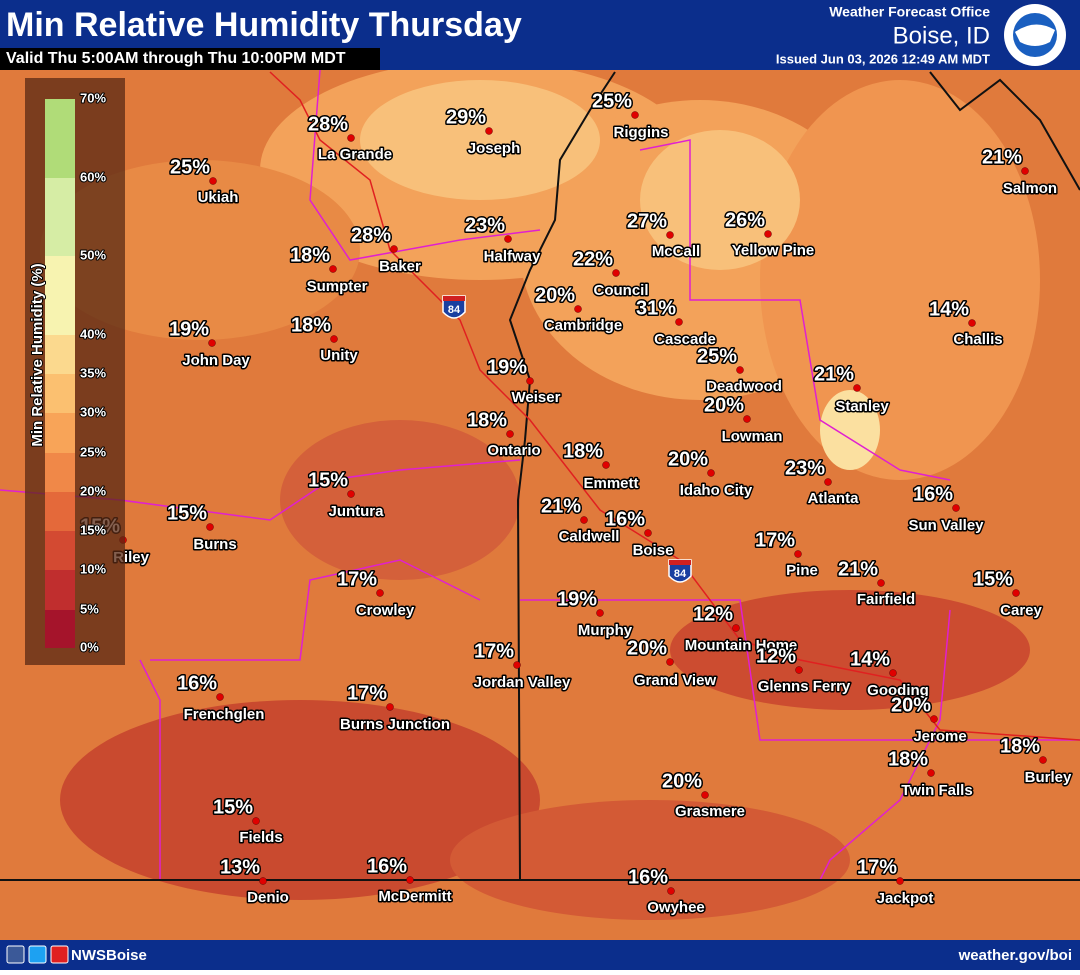  Describe the element at coordinates (621, 290) in the screenshot. I see `city-name: Council` at that location.